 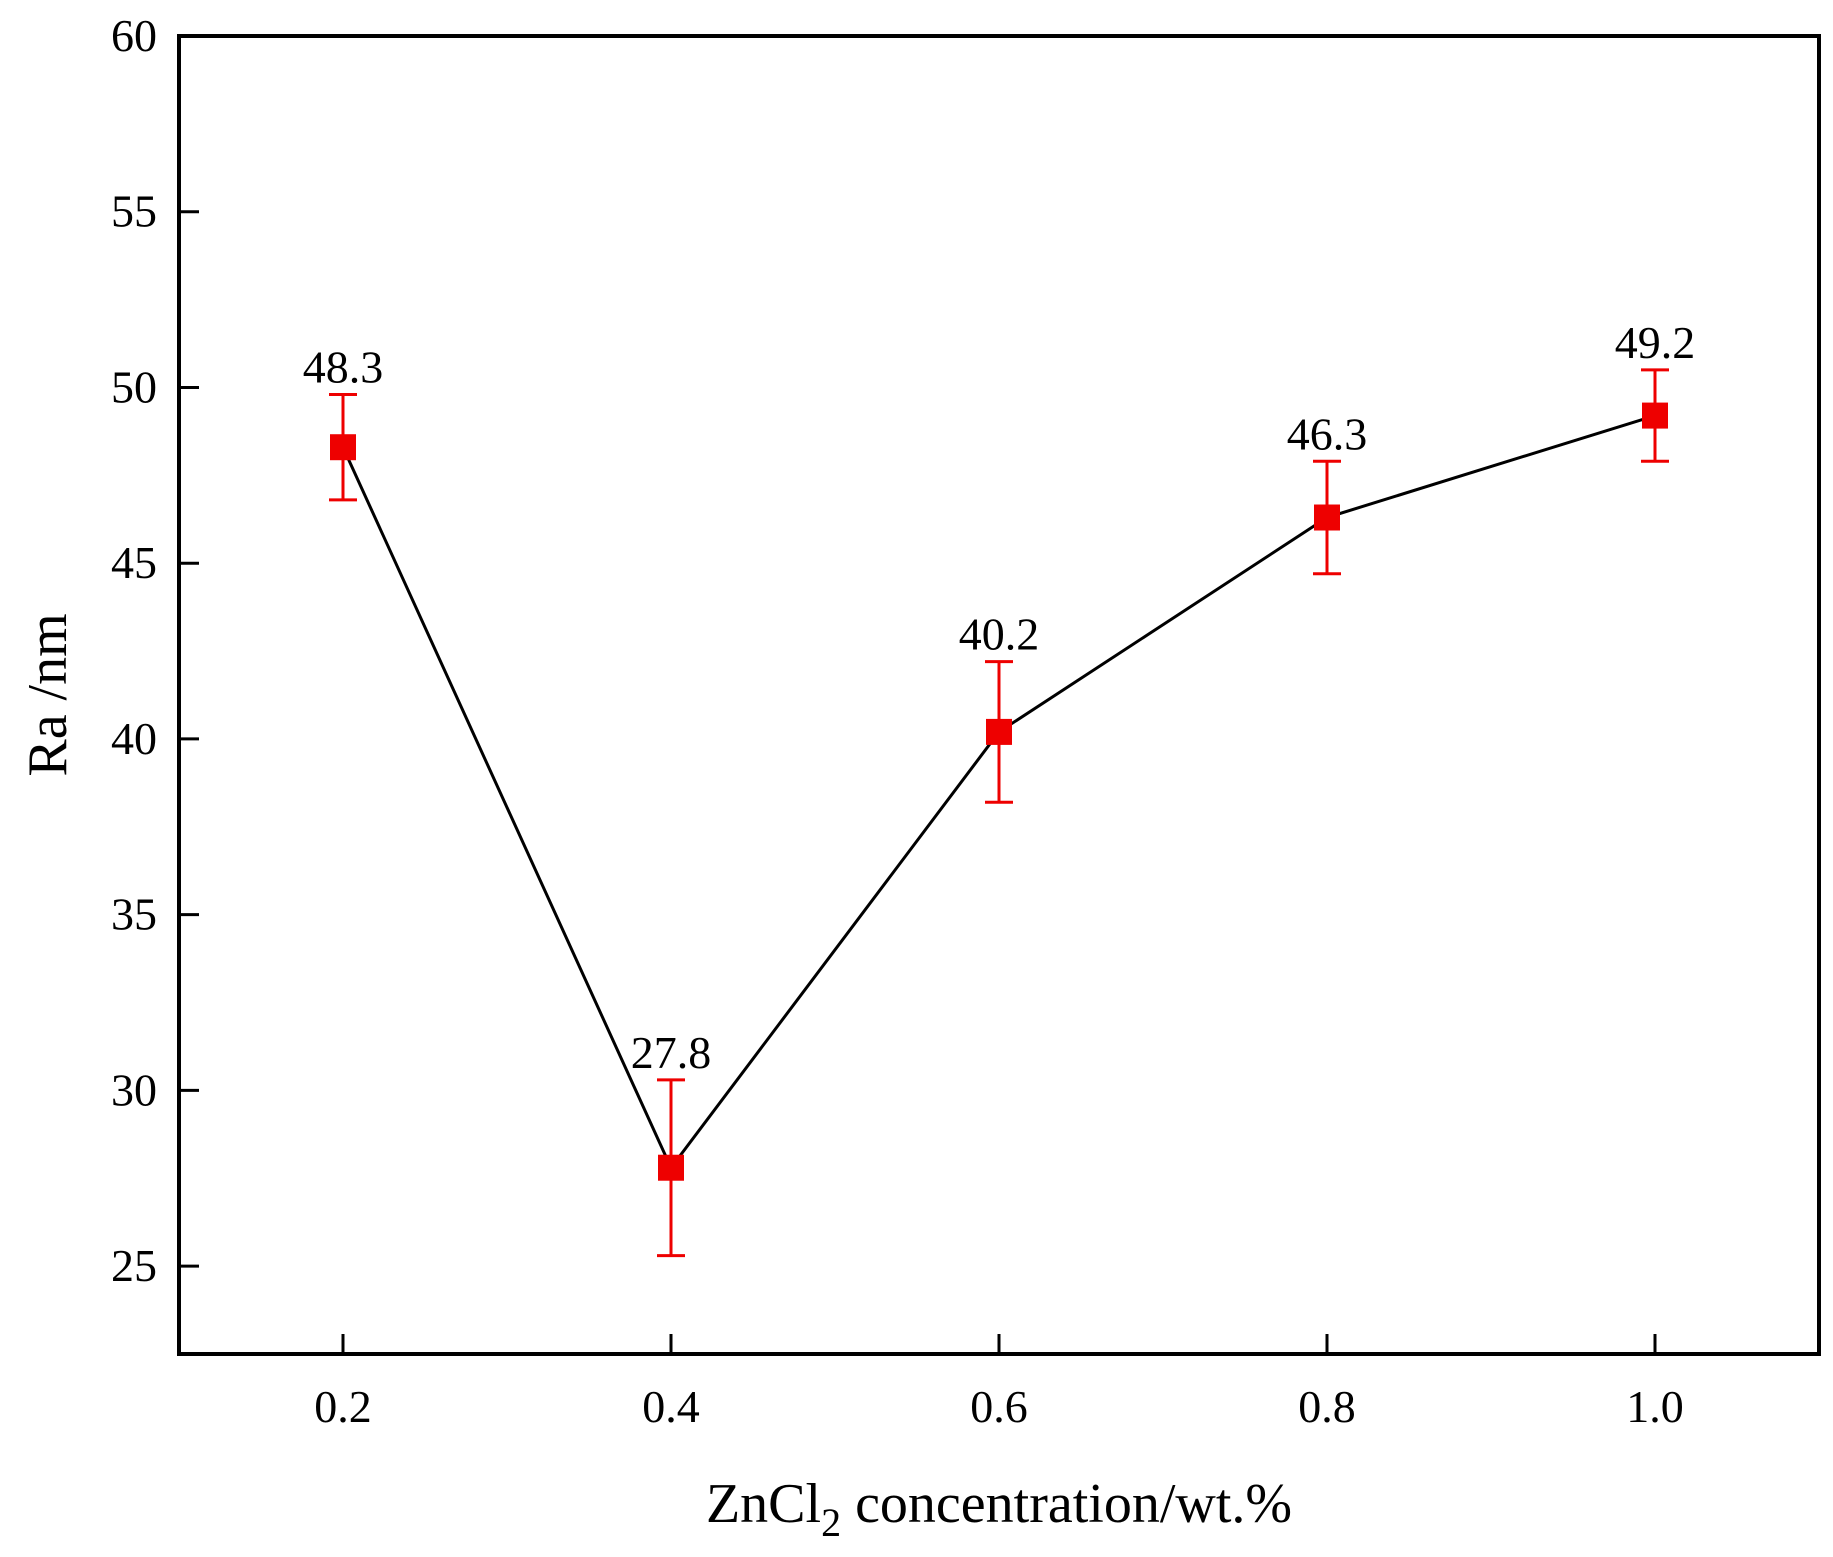 I want to click on data-label: 48.3, so click(x=343, y=366).